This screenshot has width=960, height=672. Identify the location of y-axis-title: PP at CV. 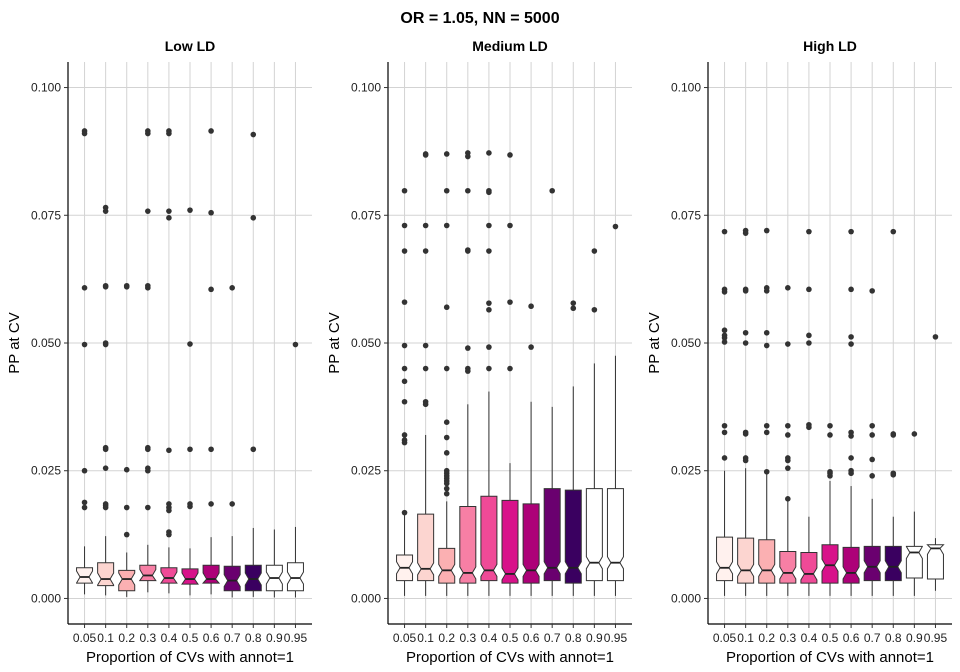
(654, 342).